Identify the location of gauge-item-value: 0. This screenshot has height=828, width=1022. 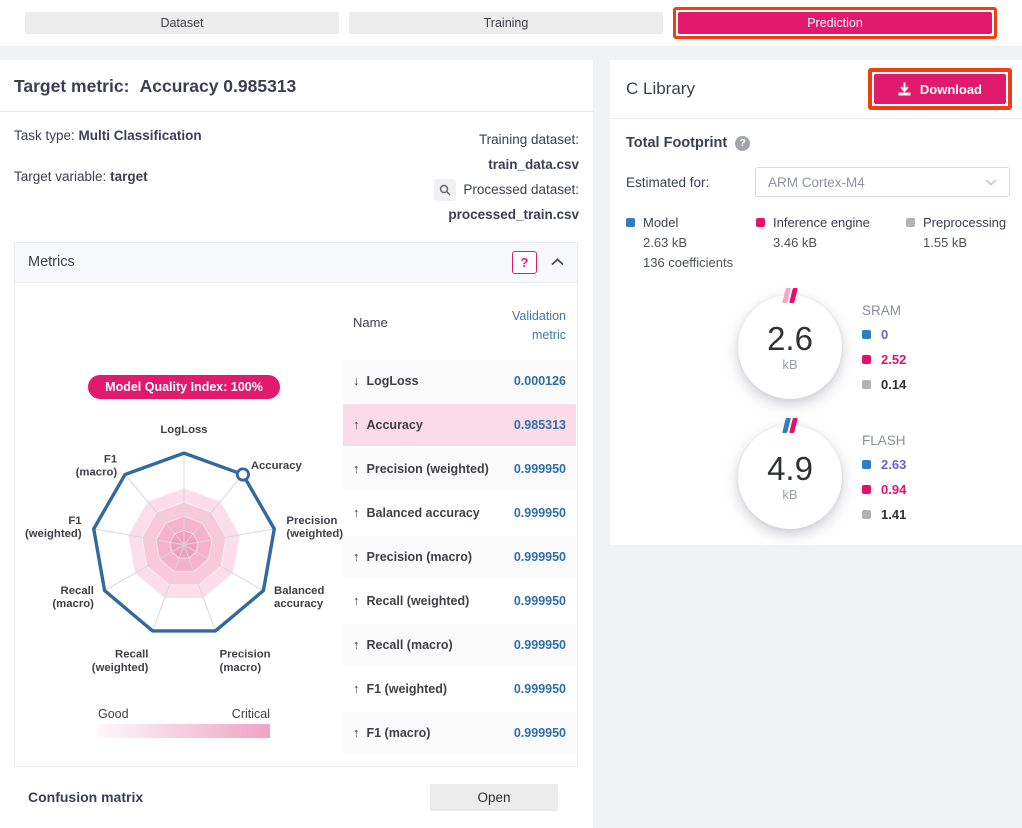
(885, 334).